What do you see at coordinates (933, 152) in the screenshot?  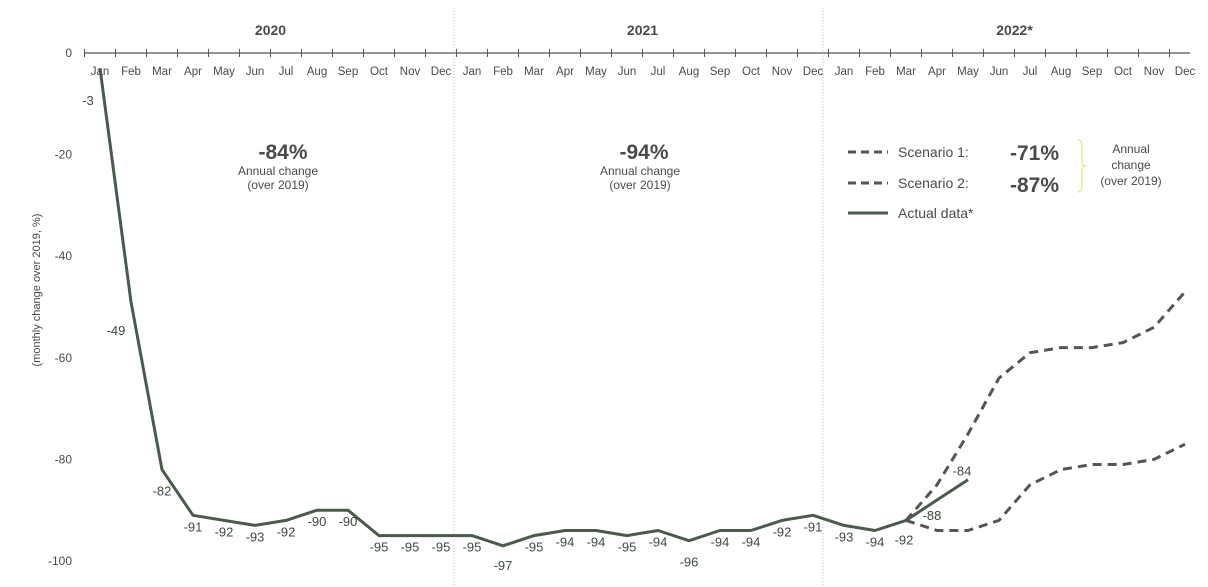 I see `legend-scenario1-label: Scenario 1:` at bounding box center [933, 152].